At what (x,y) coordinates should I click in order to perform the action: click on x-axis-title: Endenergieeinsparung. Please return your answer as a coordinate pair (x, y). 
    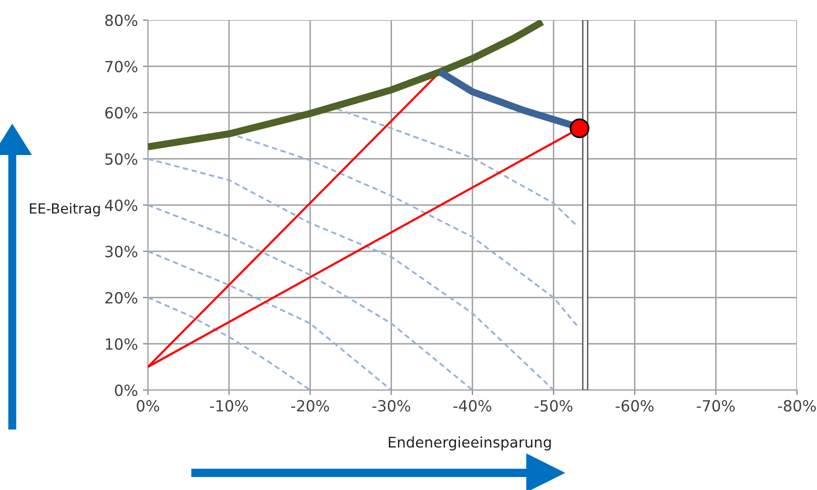
    Looking at the image, I should click on (469, 443).